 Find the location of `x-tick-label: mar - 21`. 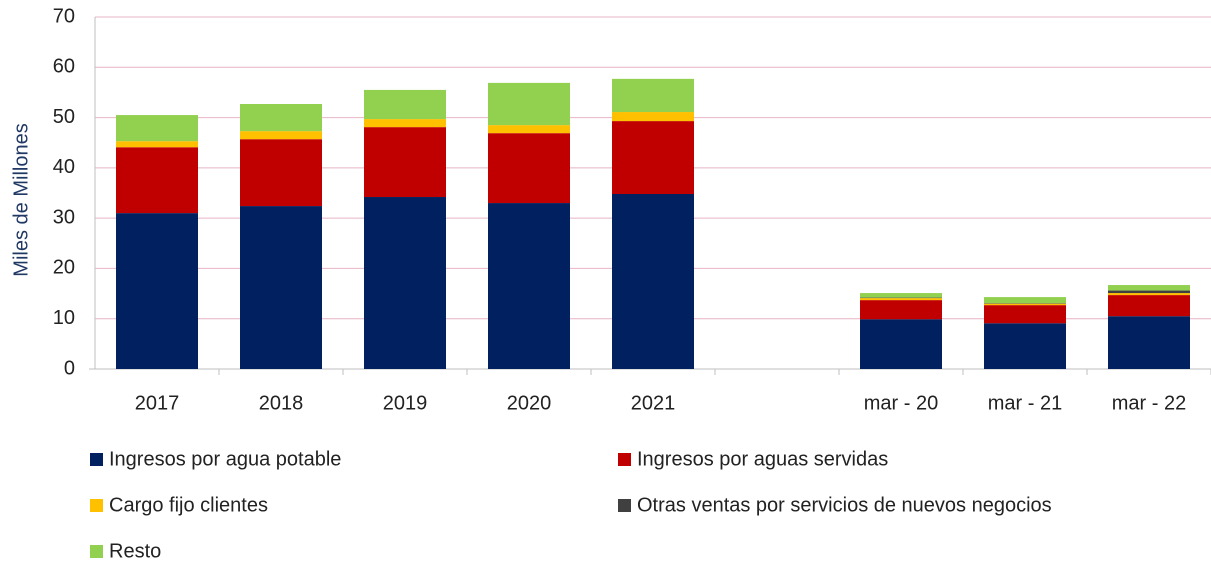

x-tick-label: mar - 21 is located at coordinates (1025, 403).